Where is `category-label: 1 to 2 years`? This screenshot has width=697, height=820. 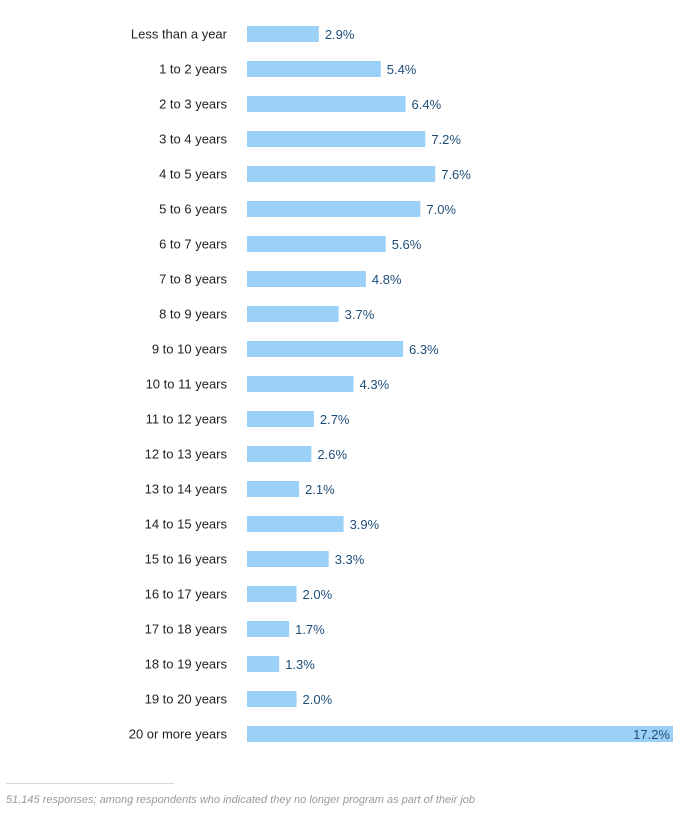
category-label: 1 to 2 years is located at coordinates (193, 69).